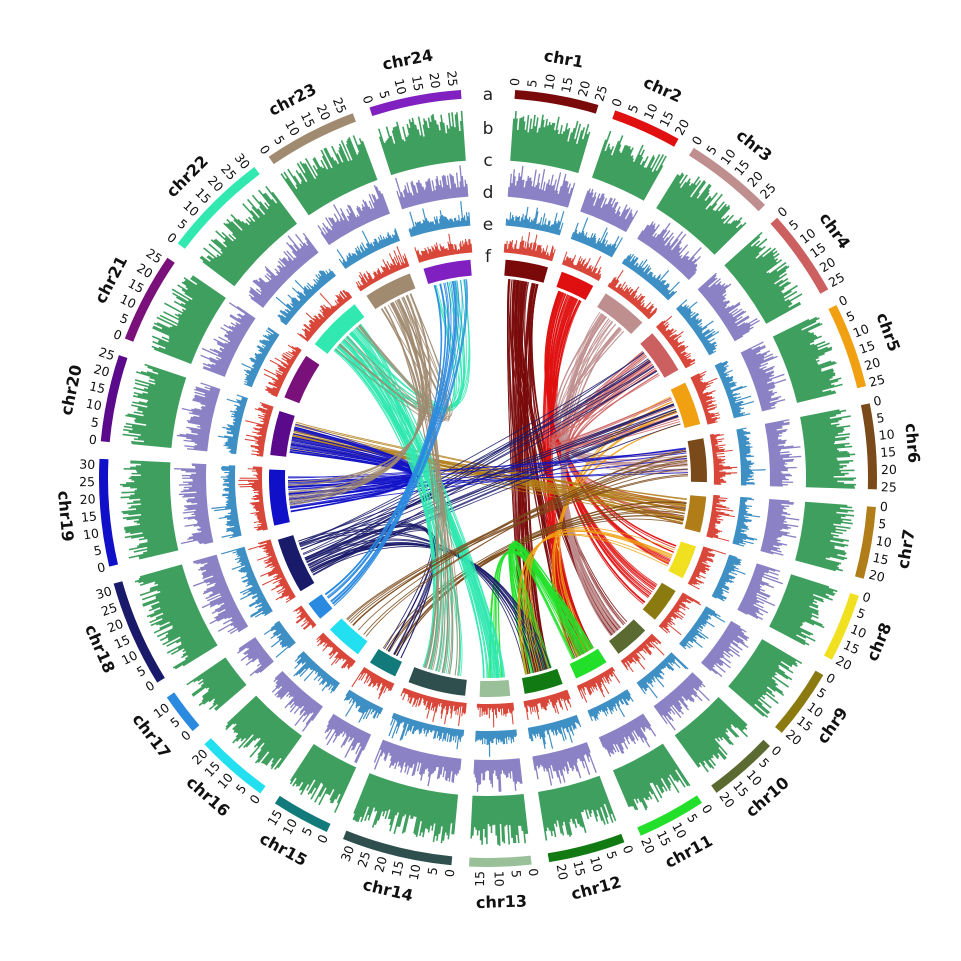  I want to click on chr6-tick-label: 0, so click(877, 401).